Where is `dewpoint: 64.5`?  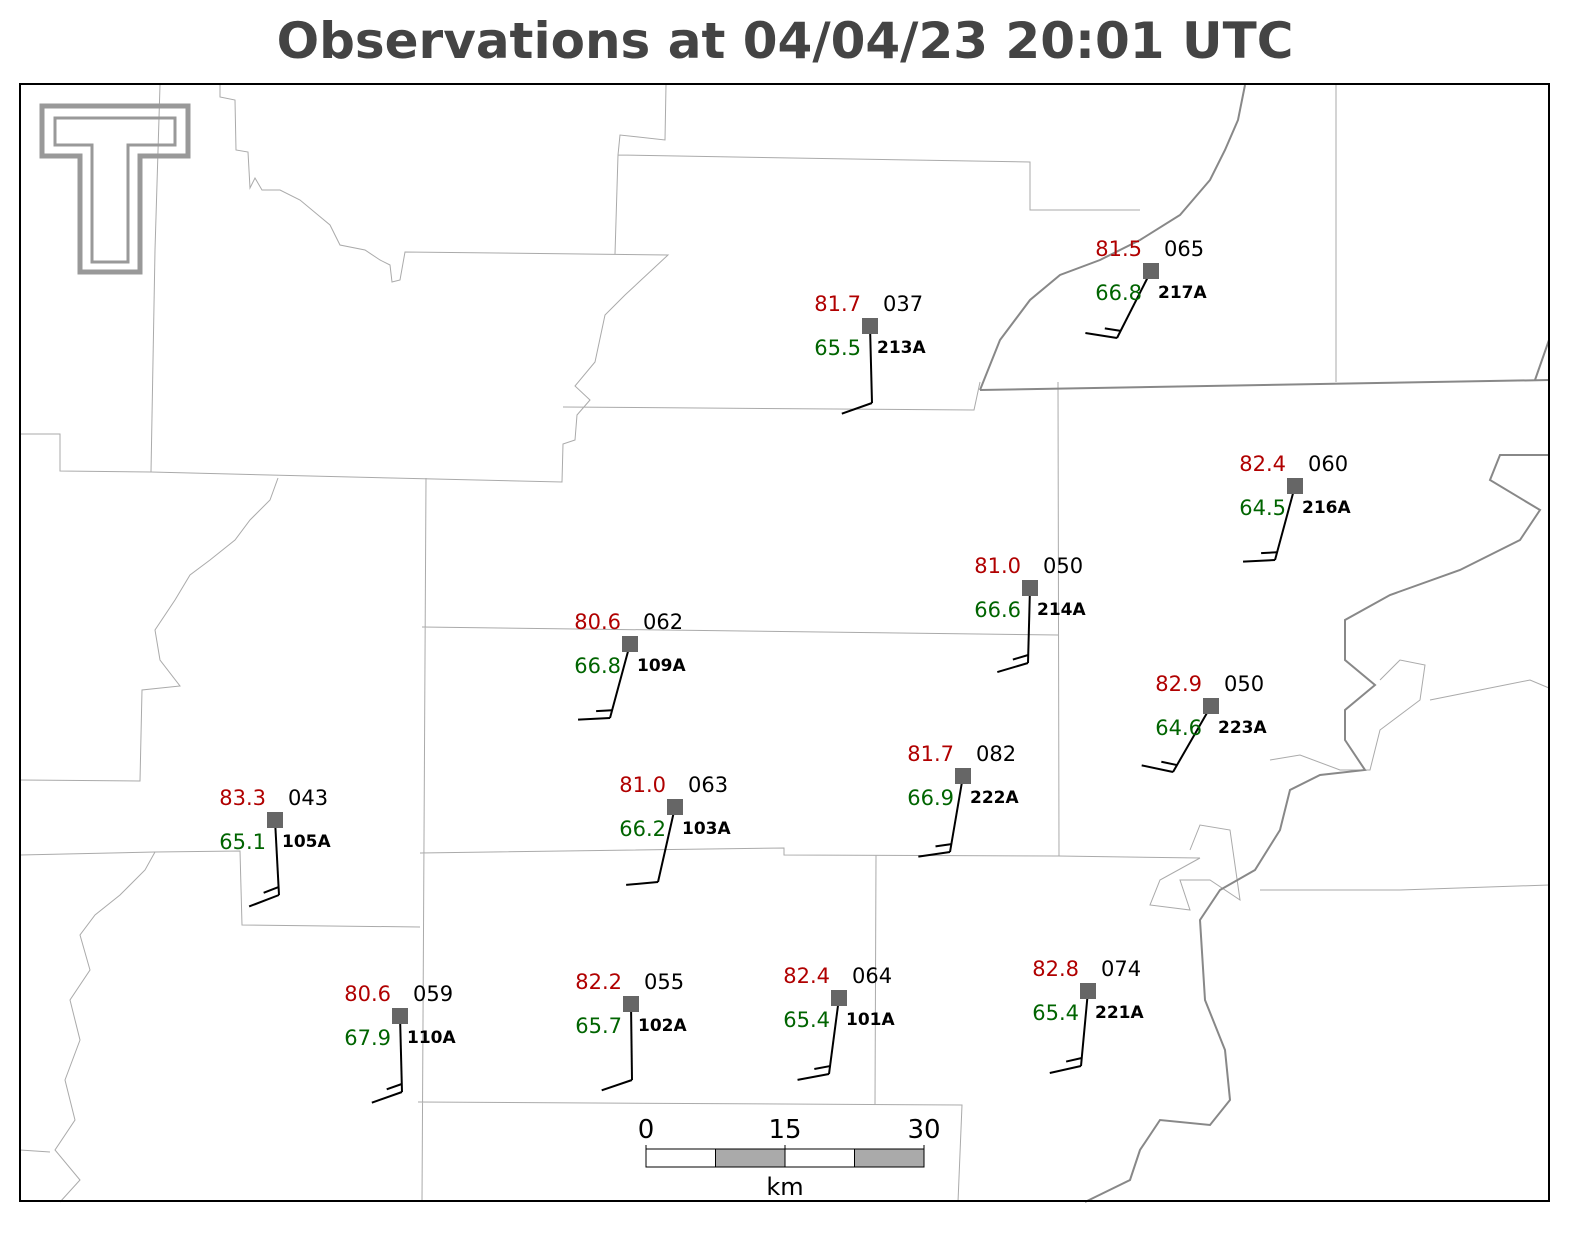 dewpoint: 64.5 is located at coordinates (1262, 508).